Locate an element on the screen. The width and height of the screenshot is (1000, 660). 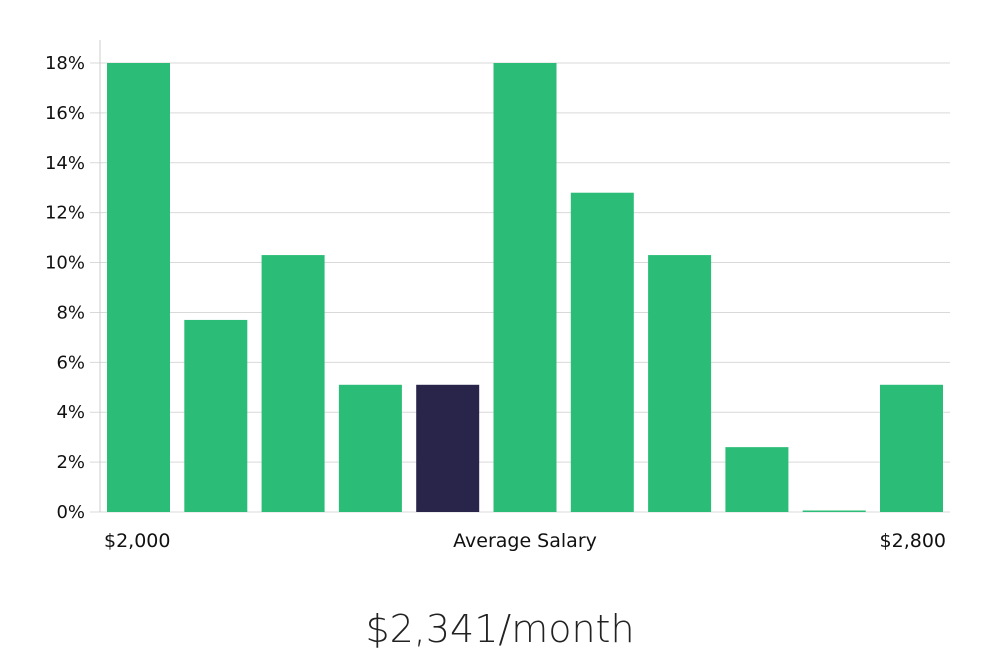
x-max-label: $2,800 is located at coordinates (913, 541).